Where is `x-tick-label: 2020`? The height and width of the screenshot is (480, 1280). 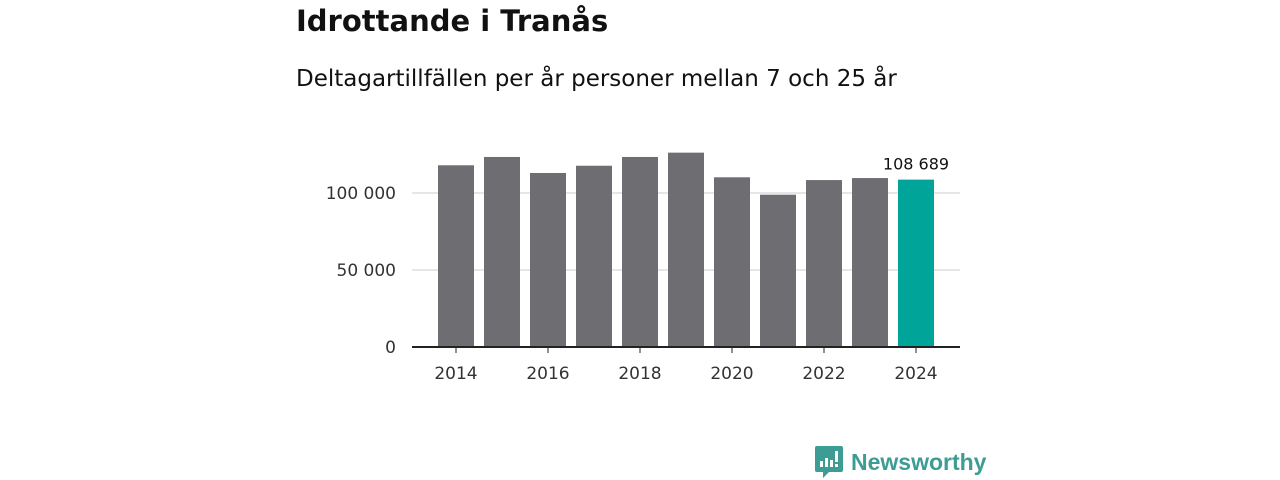 x-tick-label: 2020 is located at coordinates (731, 374).